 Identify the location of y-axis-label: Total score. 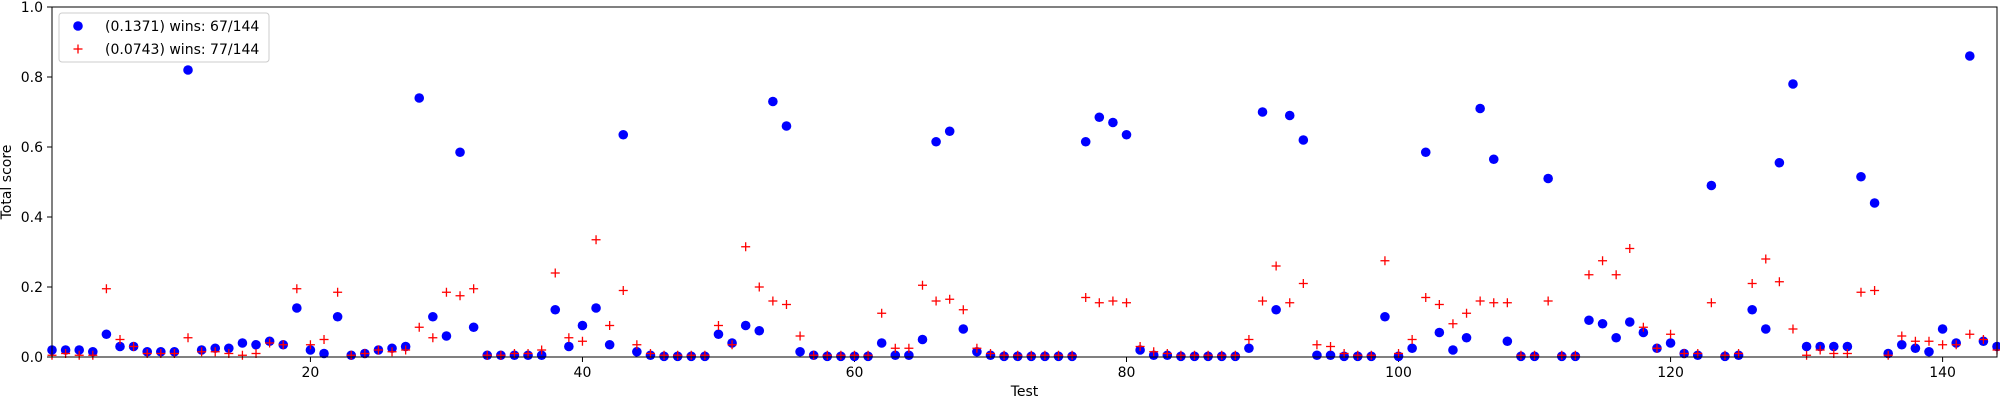
(7, 183).